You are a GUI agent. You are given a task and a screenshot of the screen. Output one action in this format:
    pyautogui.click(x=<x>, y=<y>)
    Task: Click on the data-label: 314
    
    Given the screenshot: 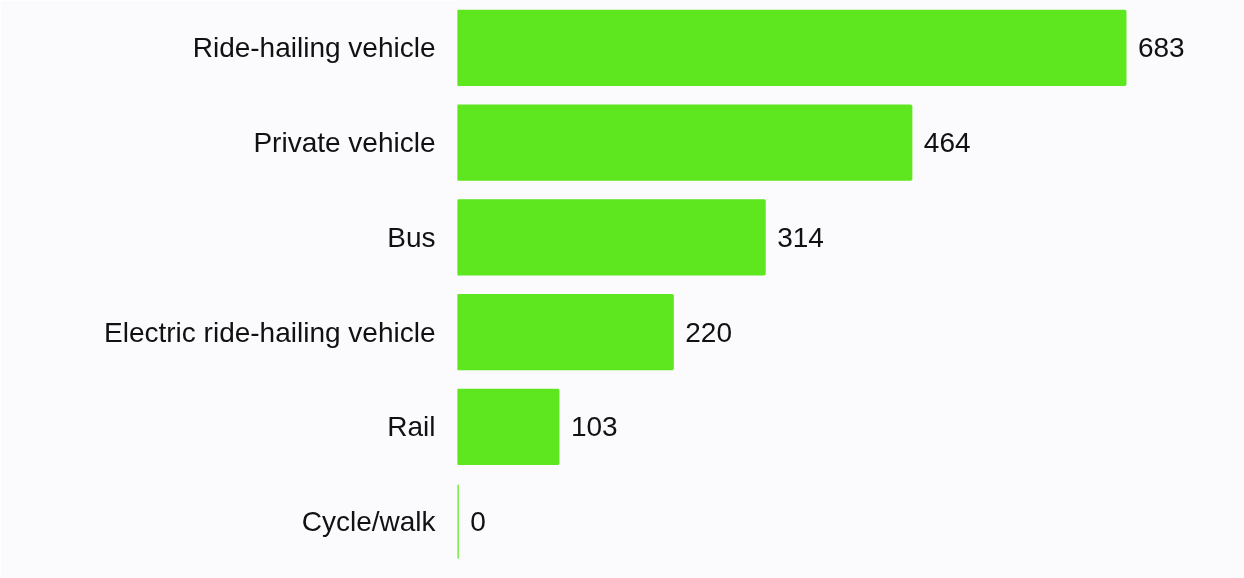 What is the action you would take?
    pyautogui.click(x=800, y=237)
    